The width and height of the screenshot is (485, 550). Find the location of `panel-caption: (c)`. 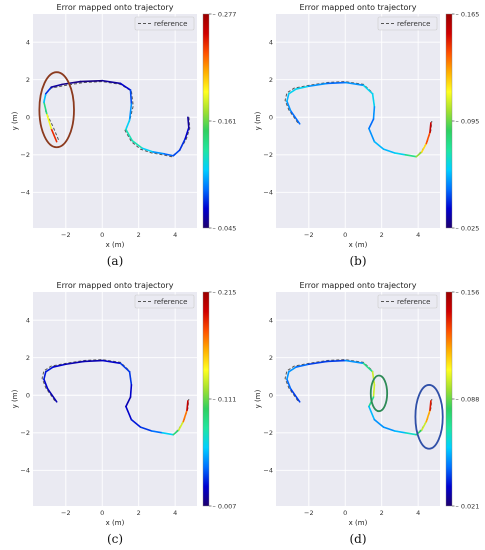

panel-caption: (c) is located at coordinates (115, 539).